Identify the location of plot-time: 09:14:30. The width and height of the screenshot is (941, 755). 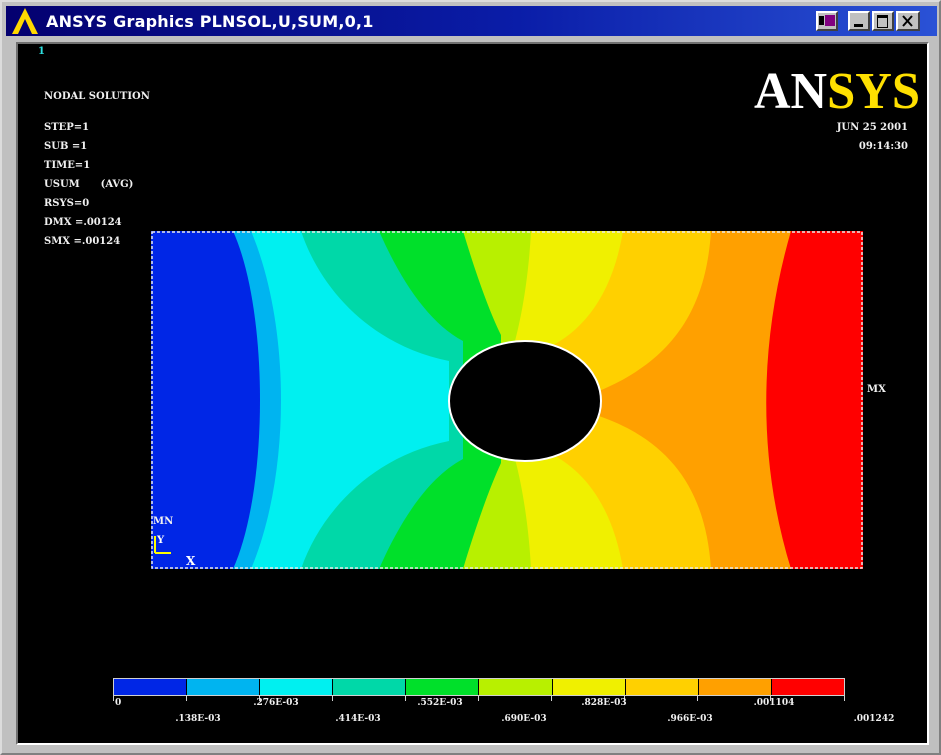
(883, 146).